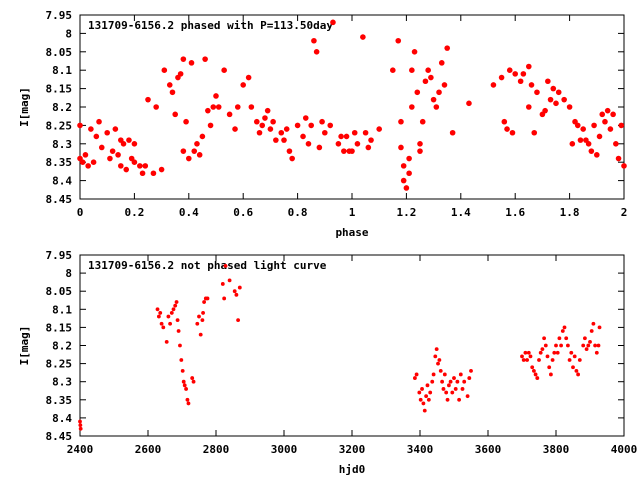 This screenshot has height=480, width=640. Describe the element at coordinates (207, 265) in the screenshot. I see `unphased-plot-title: 131709-6156.2 not phased light curve` at that location.